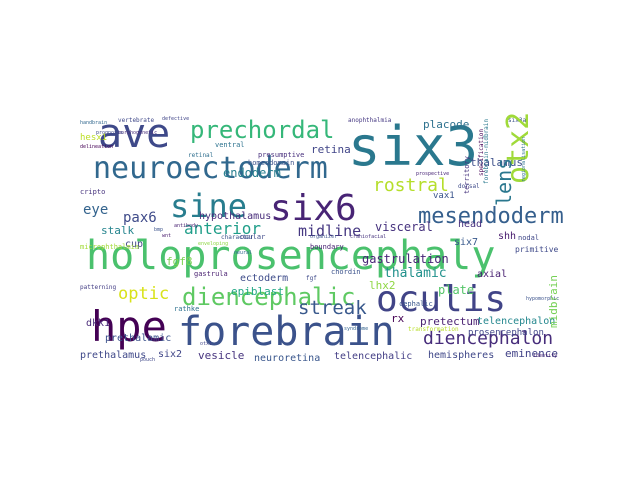  I want to click on cloud-word: regionalisation, so click(524, 159).